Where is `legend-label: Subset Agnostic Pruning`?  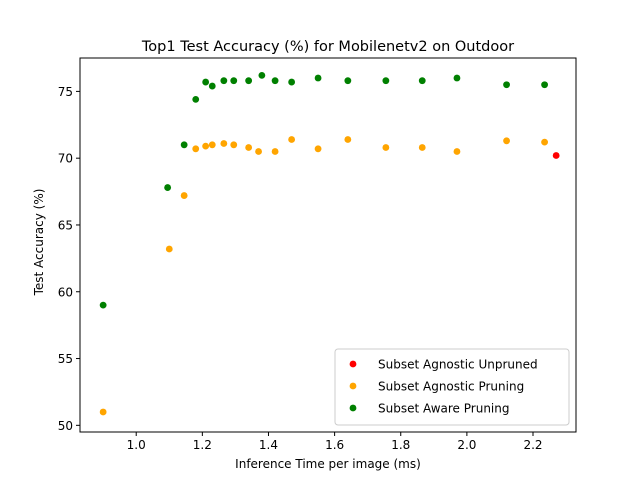 legend-label: Subset Agnostic Pruning is located at coordinates (451, 387).